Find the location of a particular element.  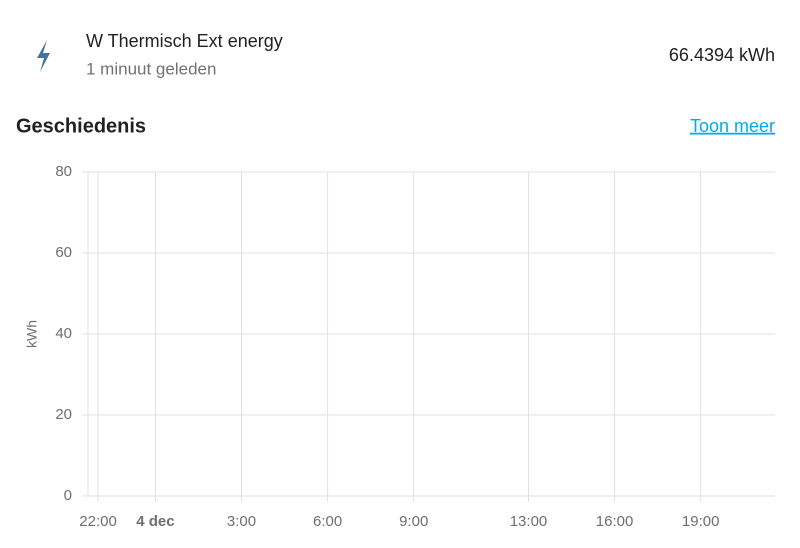

y-axis-label: kWh is located at coordinates (32, 334).